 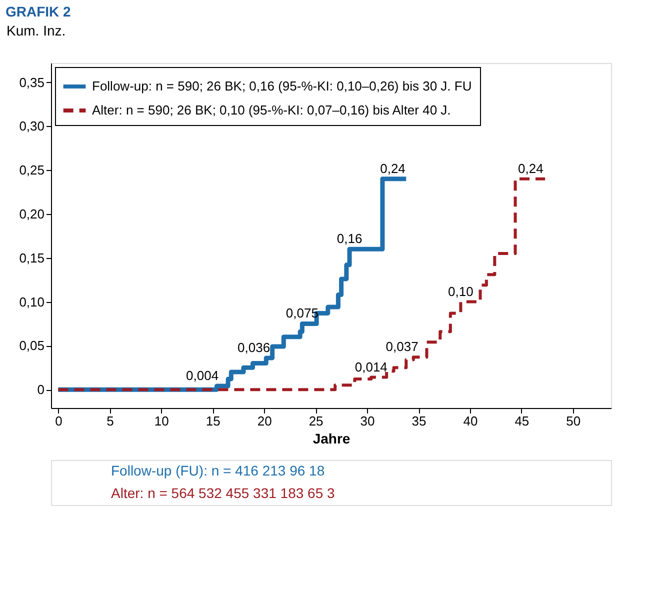 I want to click on text: Alter: n = 564 532 455 331 183 65 3, so click(x=223, y=492).